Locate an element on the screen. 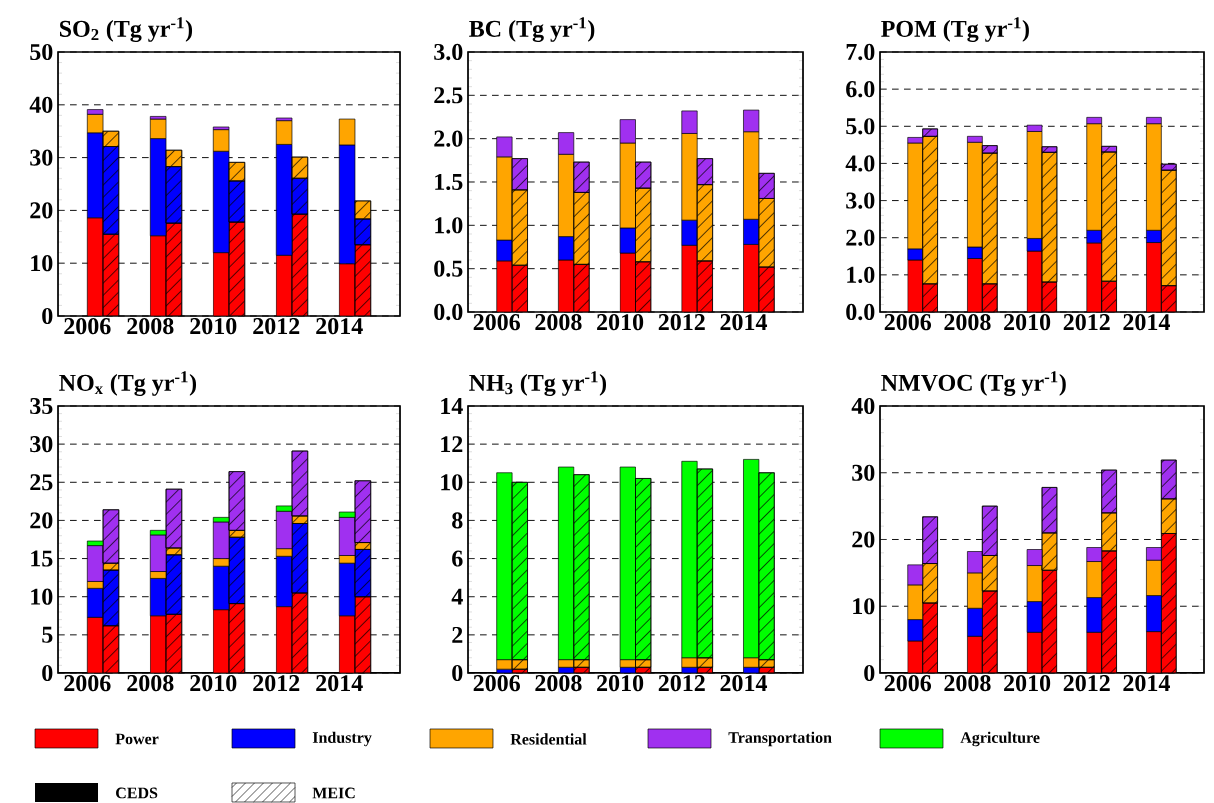 Image resolution: width=1214 pixels, height=803 pixels. chart-title: POM (Tg yr$^{-1}$) is located at coordinates (955, 29).